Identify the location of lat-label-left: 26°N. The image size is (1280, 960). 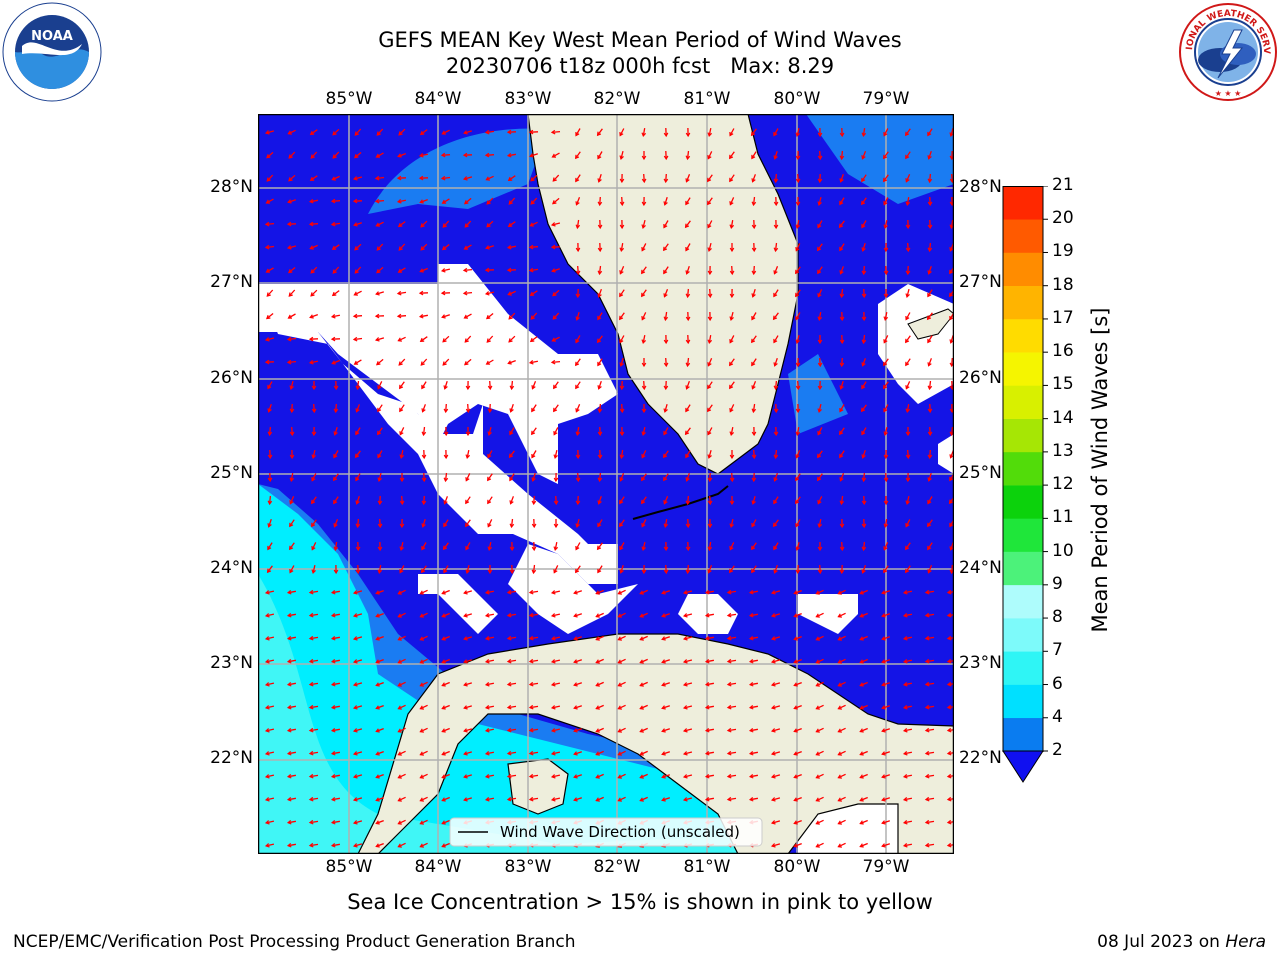
(231, 378).